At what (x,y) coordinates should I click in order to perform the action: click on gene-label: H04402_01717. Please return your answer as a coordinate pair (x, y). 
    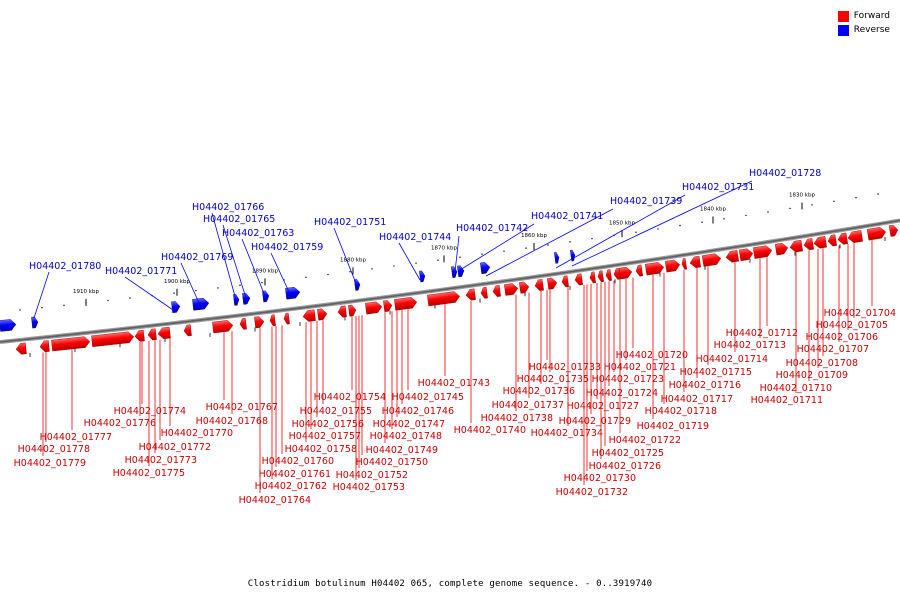
    Looking at the image, I should click on (697, 399).